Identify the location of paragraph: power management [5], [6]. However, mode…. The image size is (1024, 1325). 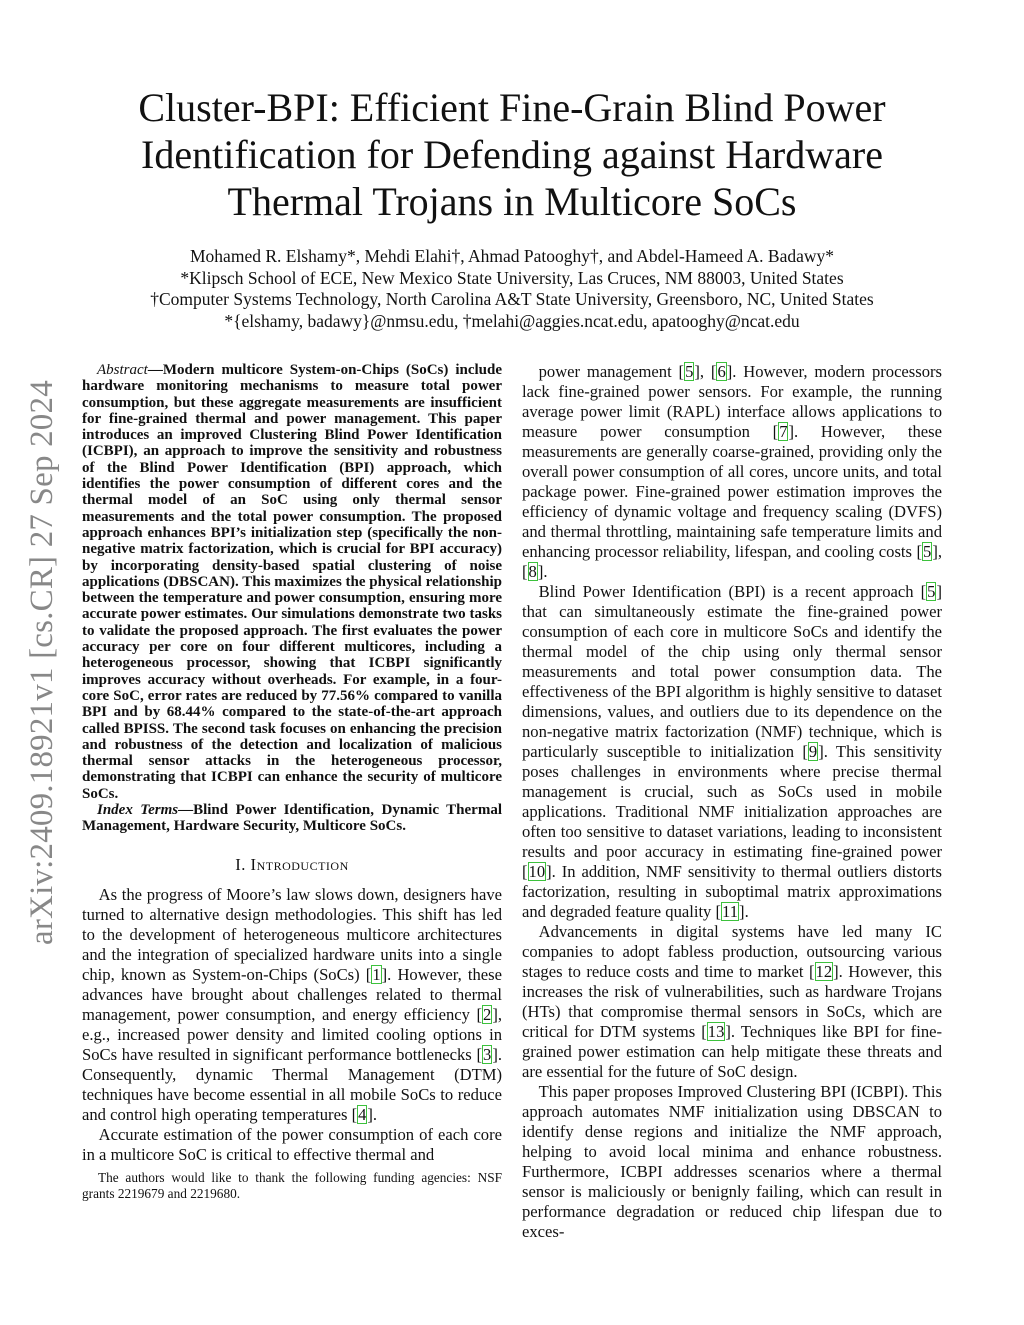
(732, 472).